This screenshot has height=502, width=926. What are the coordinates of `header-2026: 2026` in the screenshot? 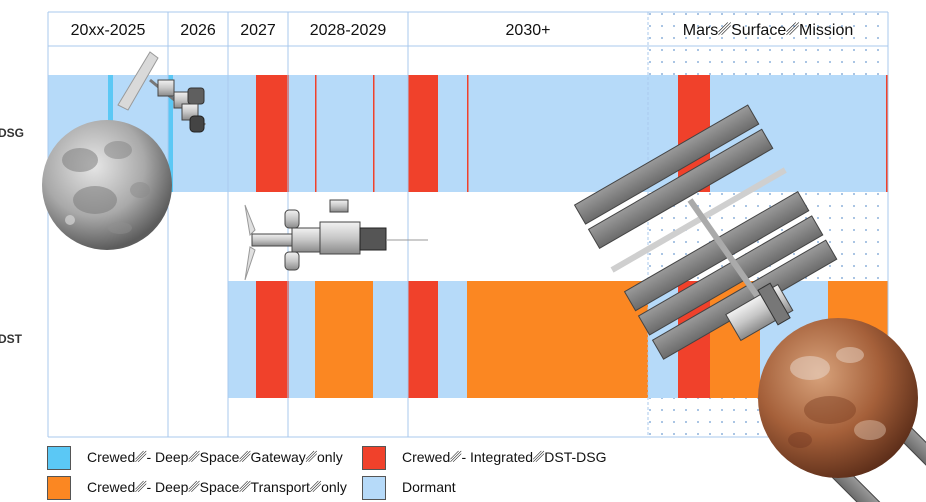 It's located at (198, 30).